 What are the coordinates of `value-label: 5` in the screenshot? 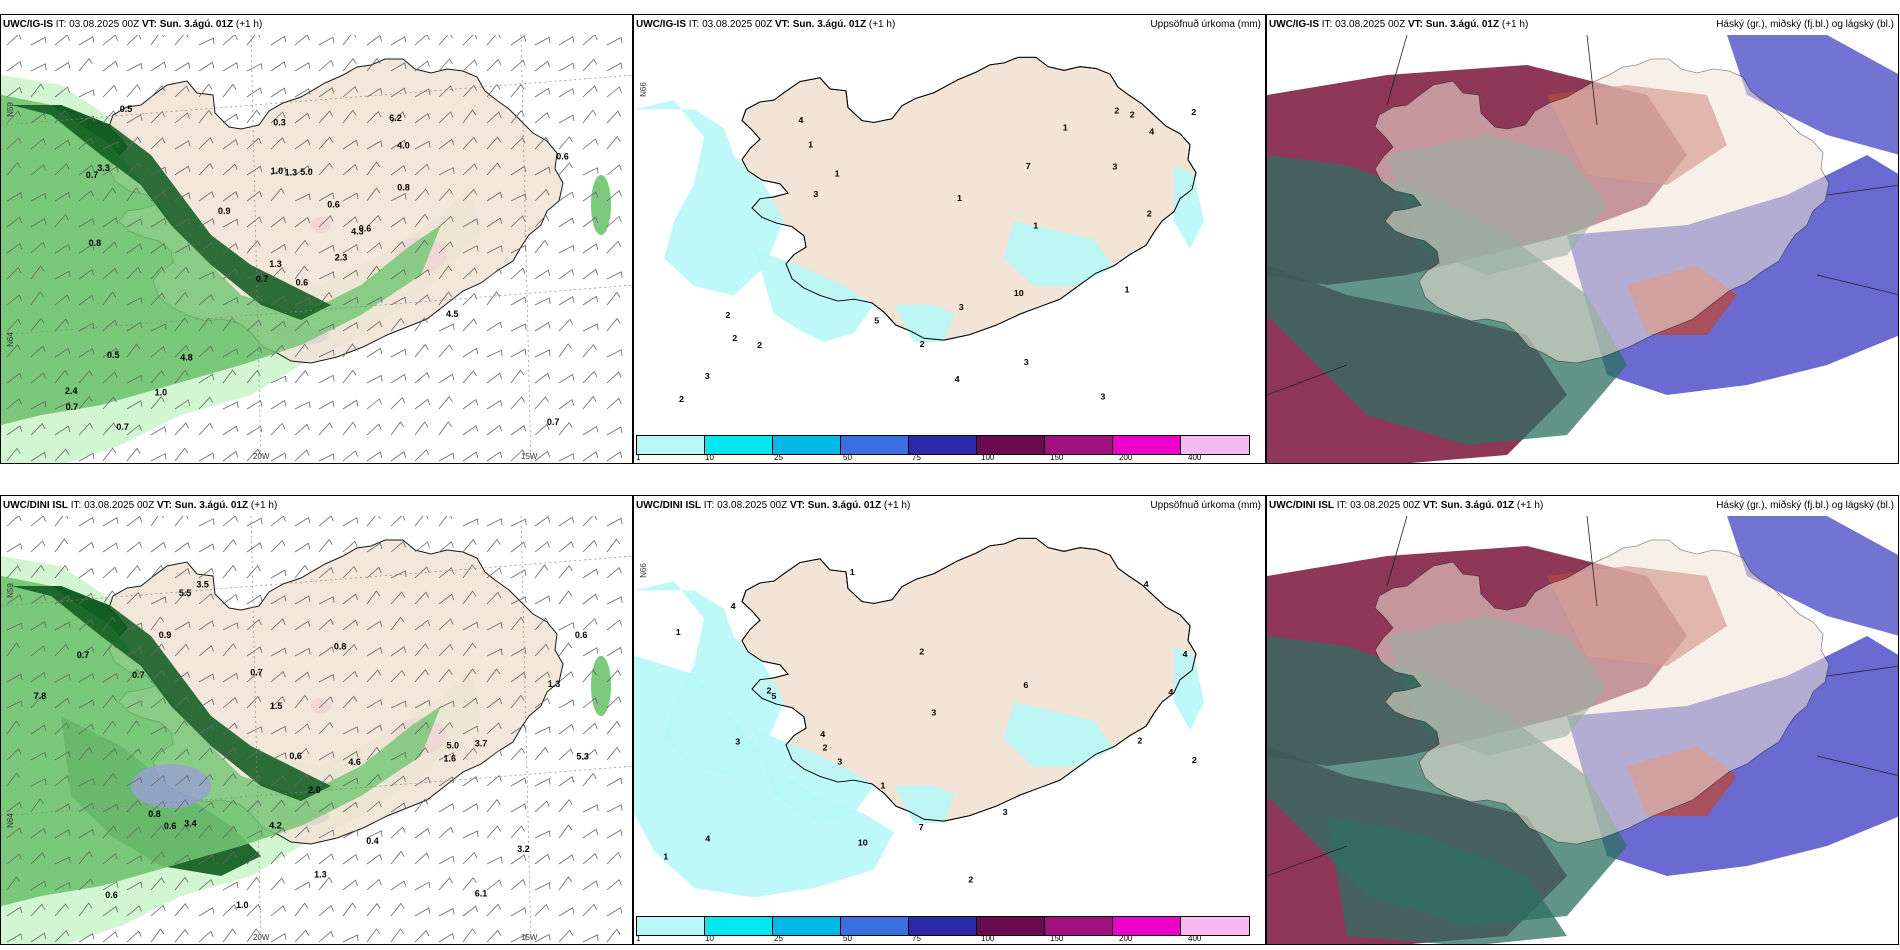 It's located at (876, 321).